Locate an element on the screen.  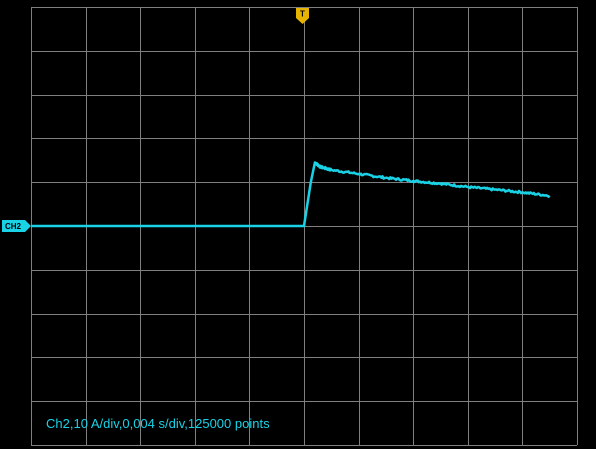
channel-marker-label: CH2 is located at coordinates (13, 226).